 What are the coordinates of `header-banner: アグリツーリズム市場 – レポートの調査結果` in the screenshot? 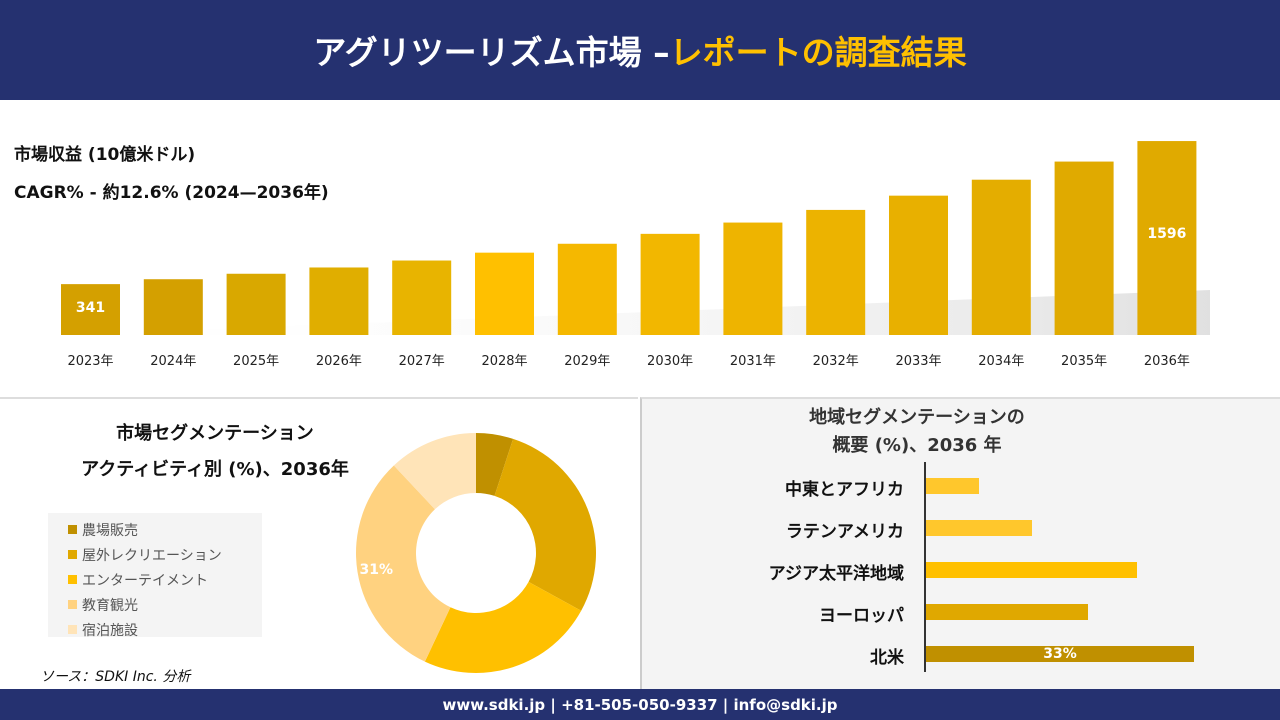 It's located at (640, 50).